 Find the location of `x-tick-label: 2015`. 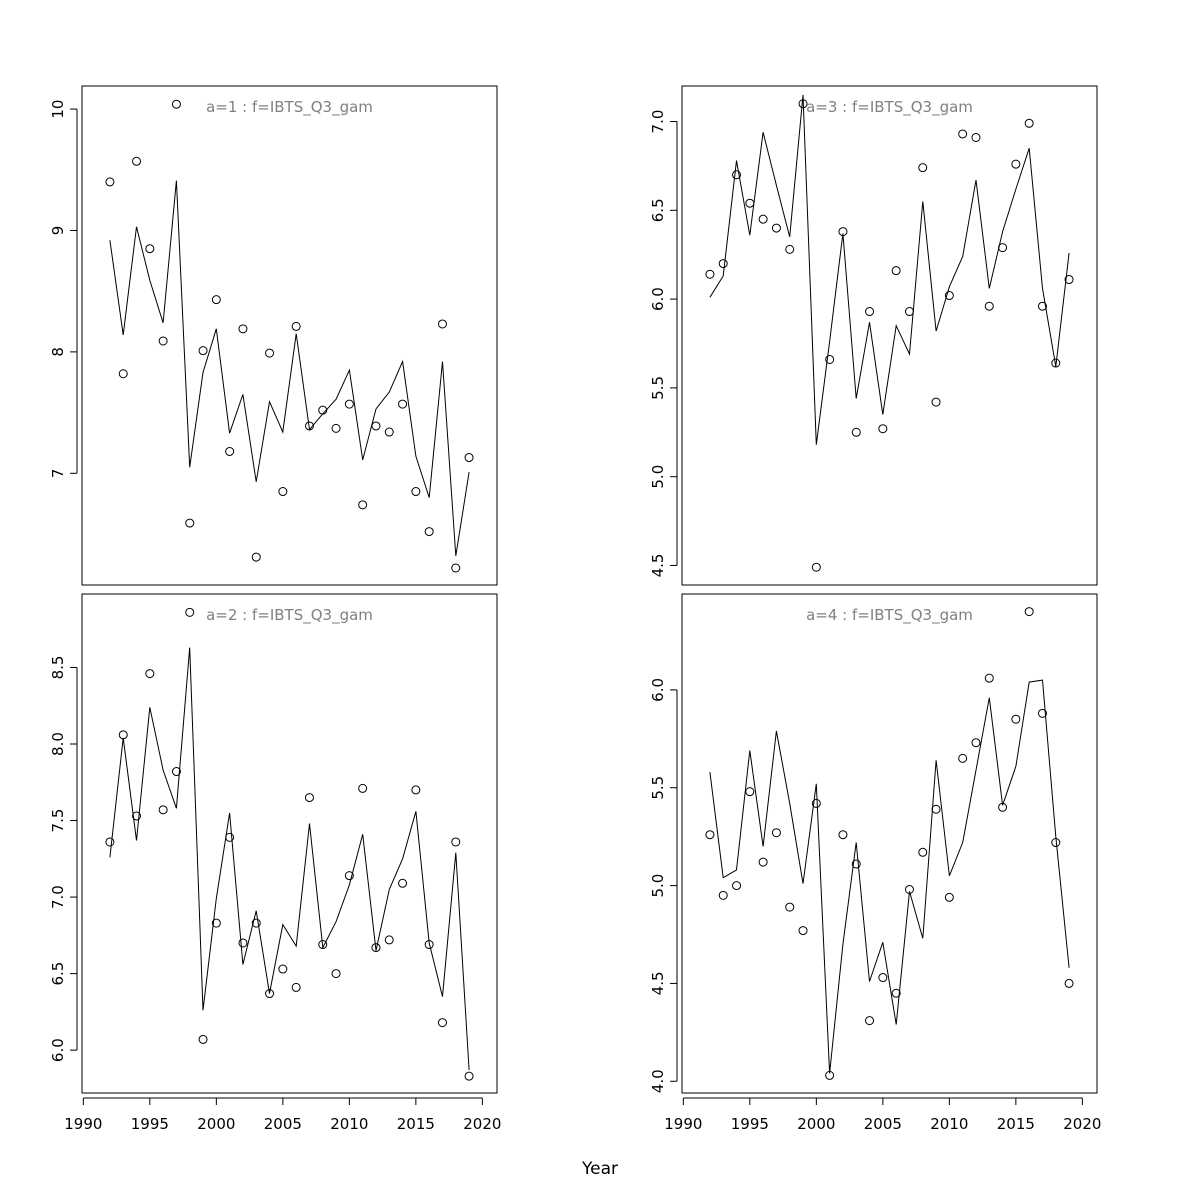

x-tick-label: 2015 is located at coordinates (416, 1124).